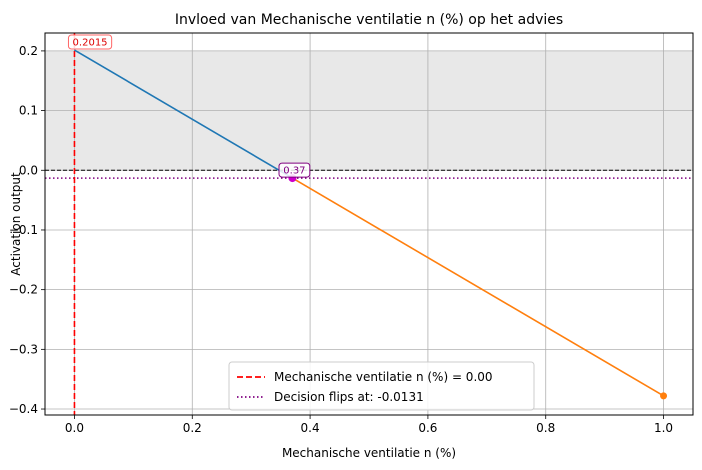  What do you see at coordinates (427, 428) in the screenshot?
I see `x-tick-label: 0.6` at bounding box center [427, 428].